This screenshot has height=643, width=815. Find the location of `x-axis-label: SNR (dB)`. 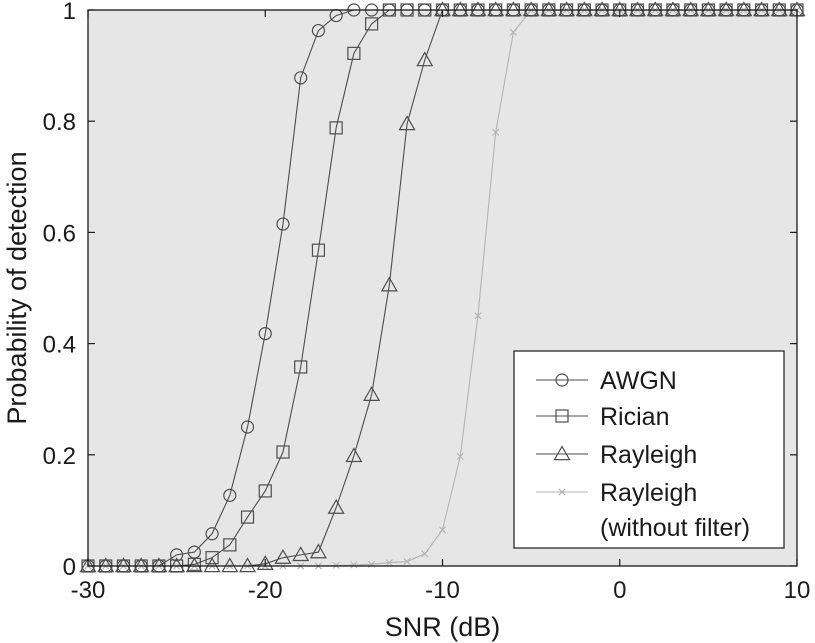

x-axis-label: SNR (dB) is located at coordinates (443, 627).